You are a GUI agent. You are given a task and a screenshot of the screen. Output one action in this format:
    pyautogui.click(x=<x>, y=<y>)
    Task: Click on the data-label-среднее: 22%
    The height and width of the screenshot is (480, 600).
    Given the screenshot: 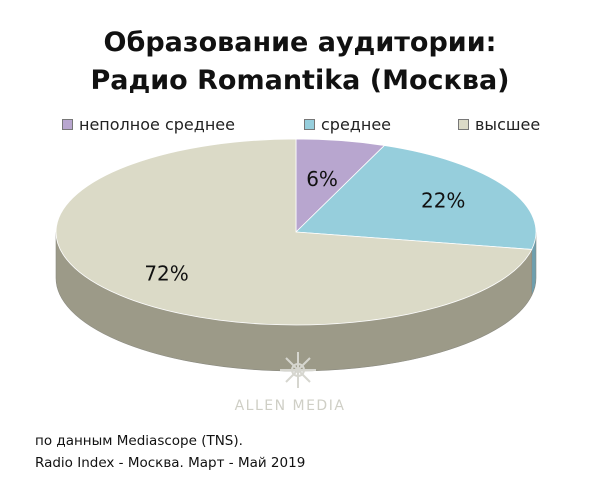 What is the action you would take?
    pyautogui.click(x=443, y=201)
    